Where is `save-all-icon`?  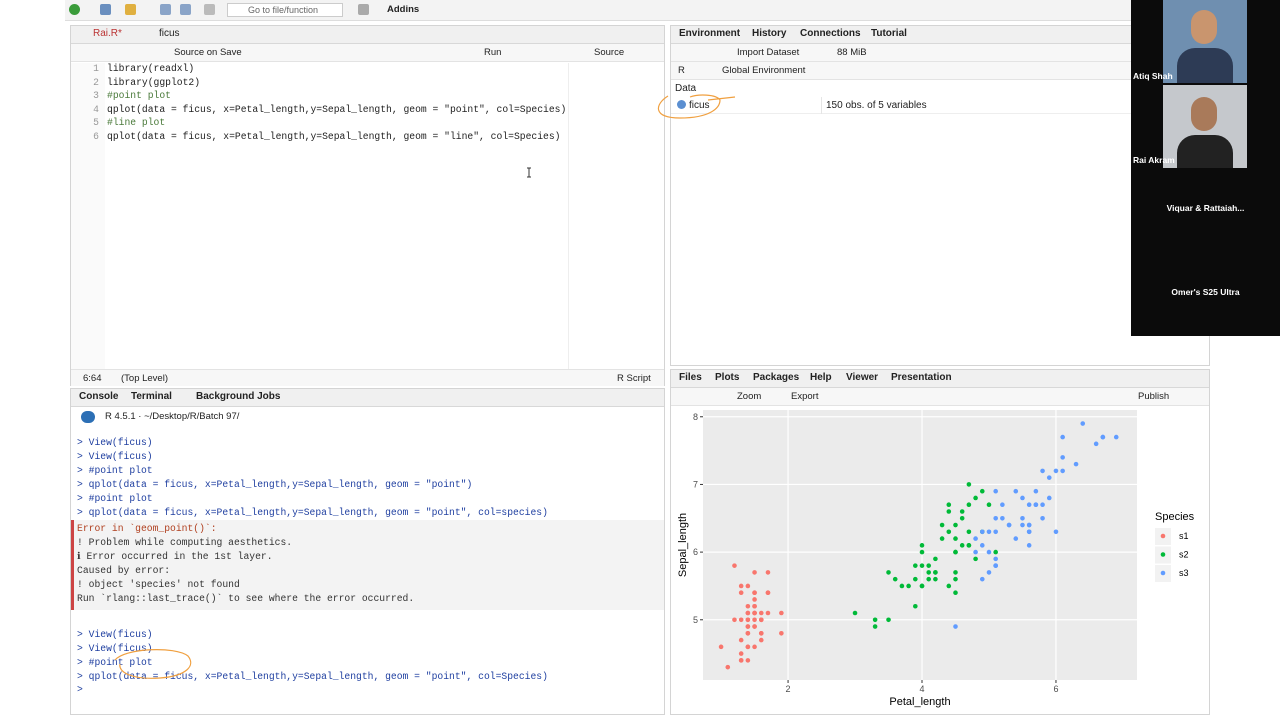
save-all-icon is located at coordinates (185, 9).